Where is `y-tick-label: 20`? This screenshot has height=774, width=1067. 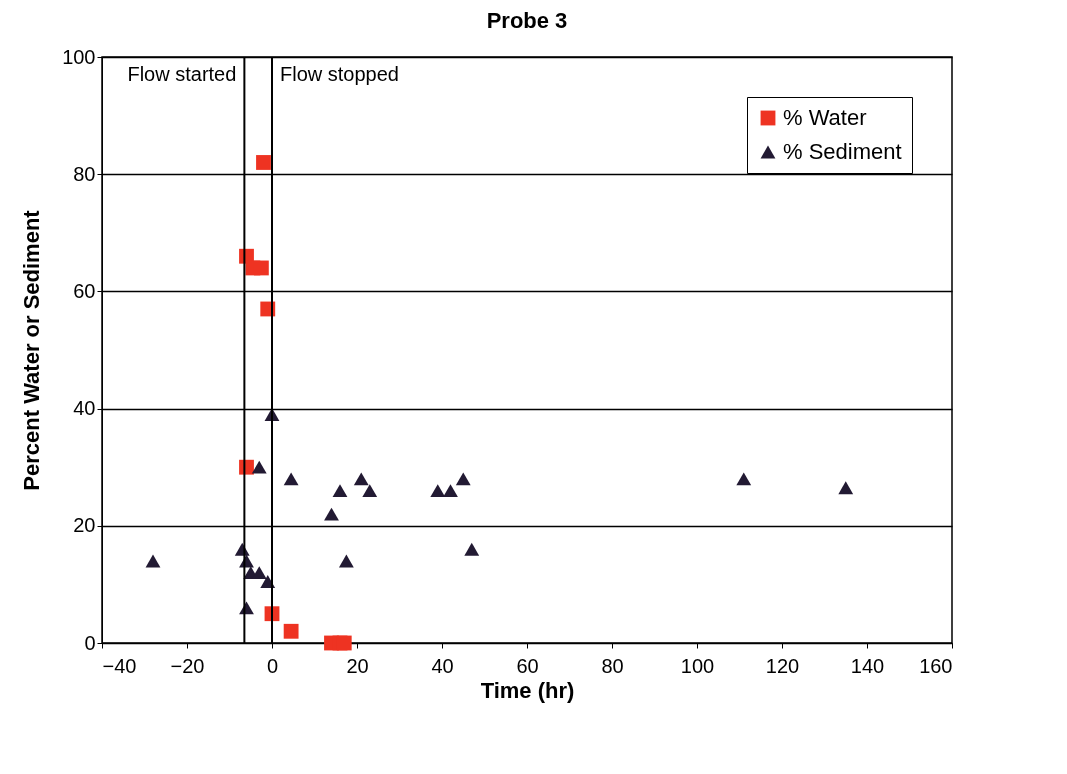 y-tick-label: 20 is located at coordinates (84, 525).